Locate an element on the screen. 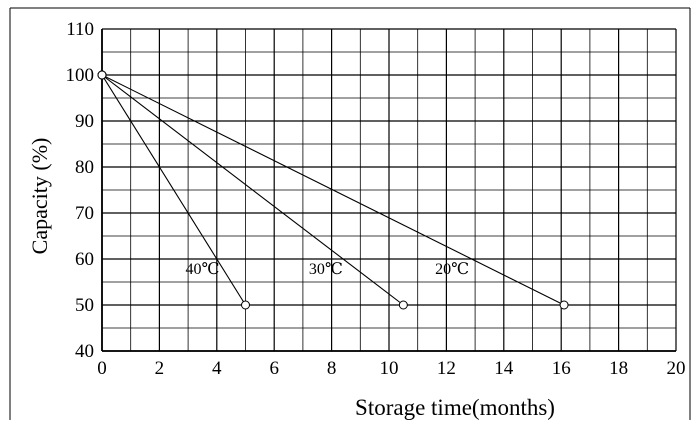  x-tick-label: 10 is located at coordinates (389, 368).